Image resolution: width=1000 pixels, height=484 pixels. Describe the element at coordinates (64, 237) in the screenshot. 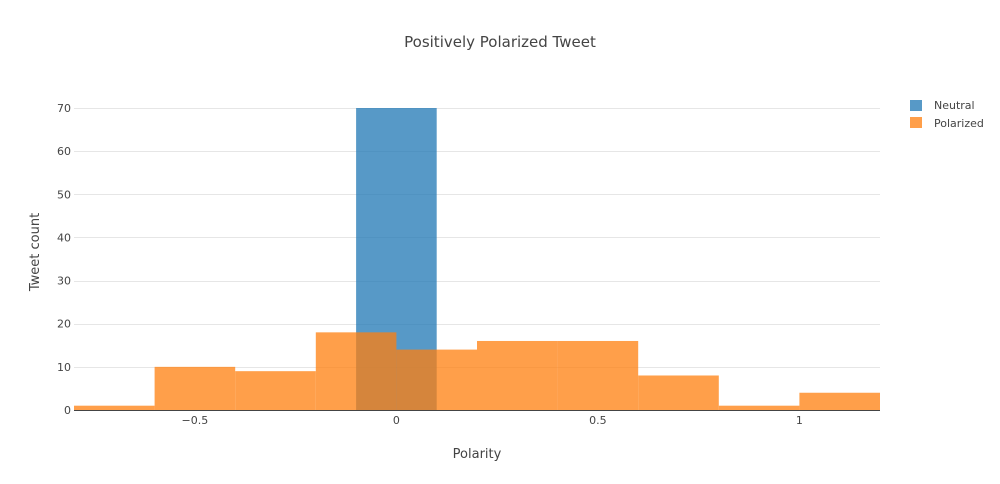

I see `y-tick-label: 40` at that location.